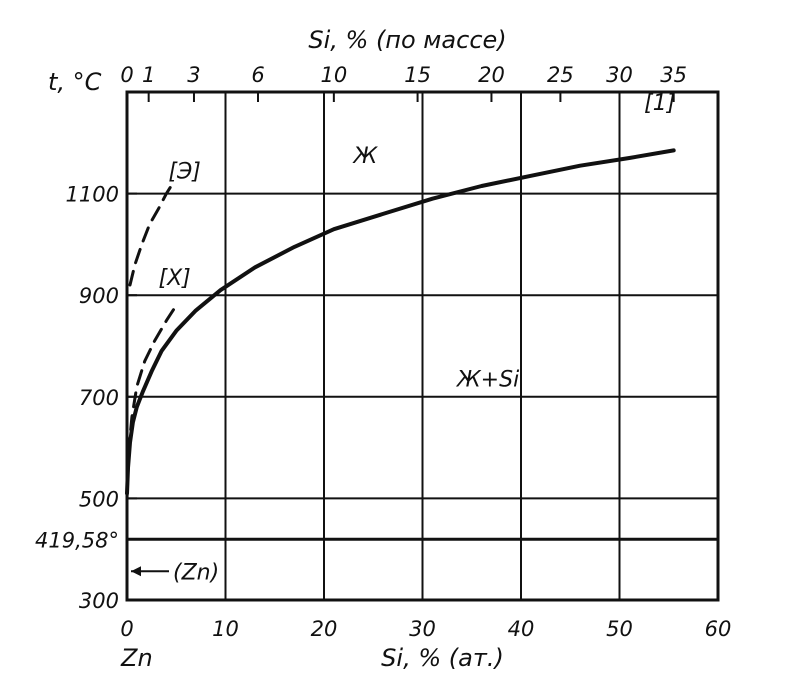  I want to click on top-tick-label-7: 25, so click(560, 75).